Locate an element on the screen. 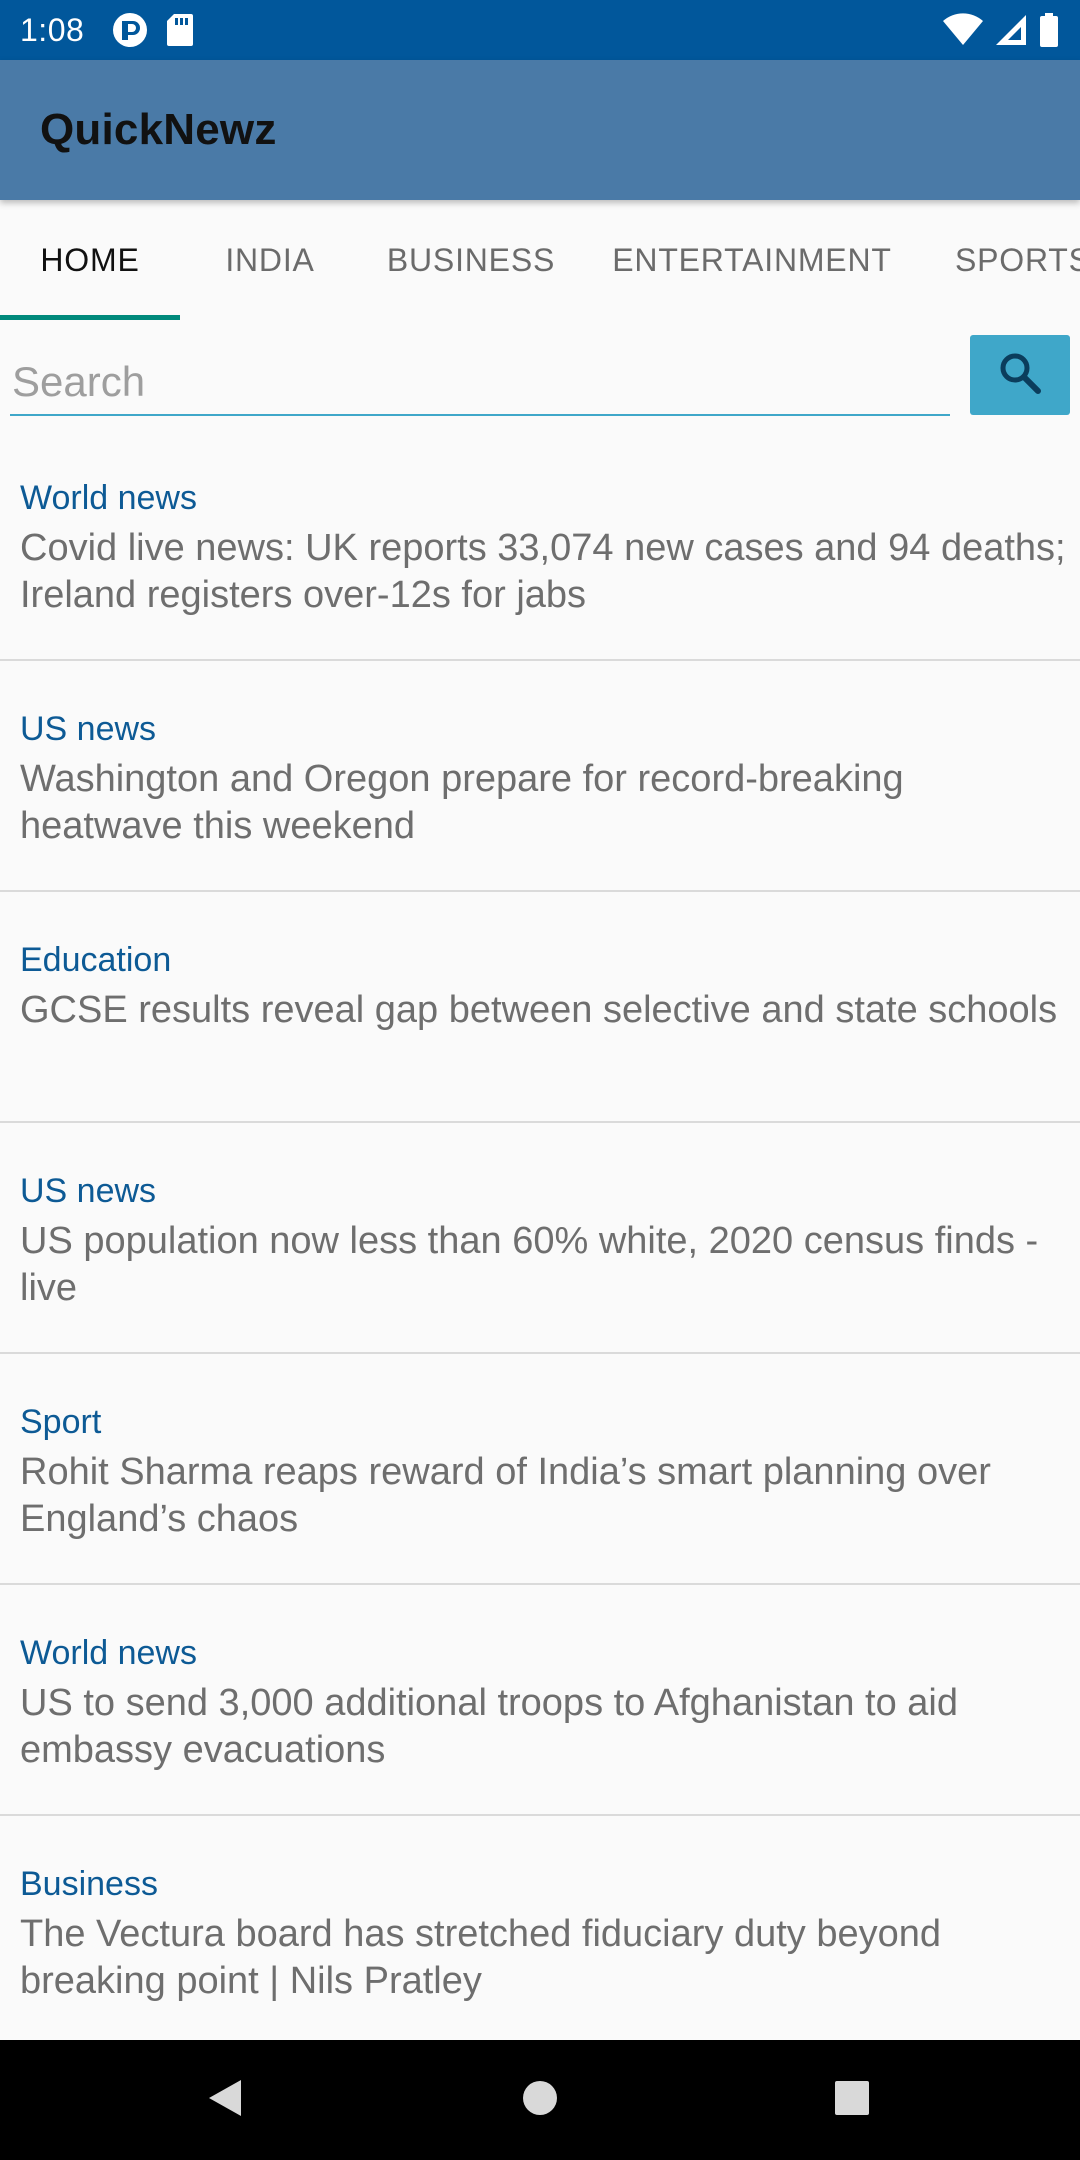  search-icon is located at coordinates (1020, 375).